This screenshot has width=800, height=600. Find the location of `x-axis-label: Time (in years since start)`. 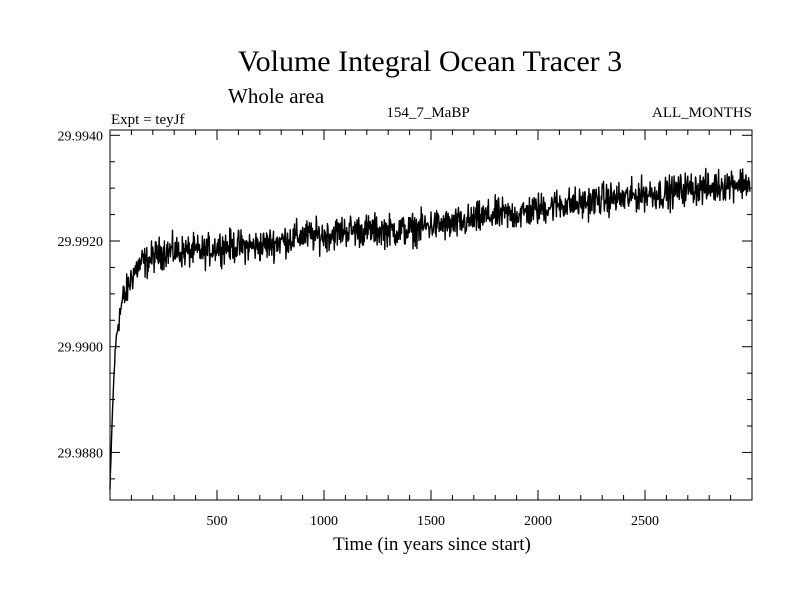

x-axis-label: Time (in years since start) is located at coordinates (432, 544).